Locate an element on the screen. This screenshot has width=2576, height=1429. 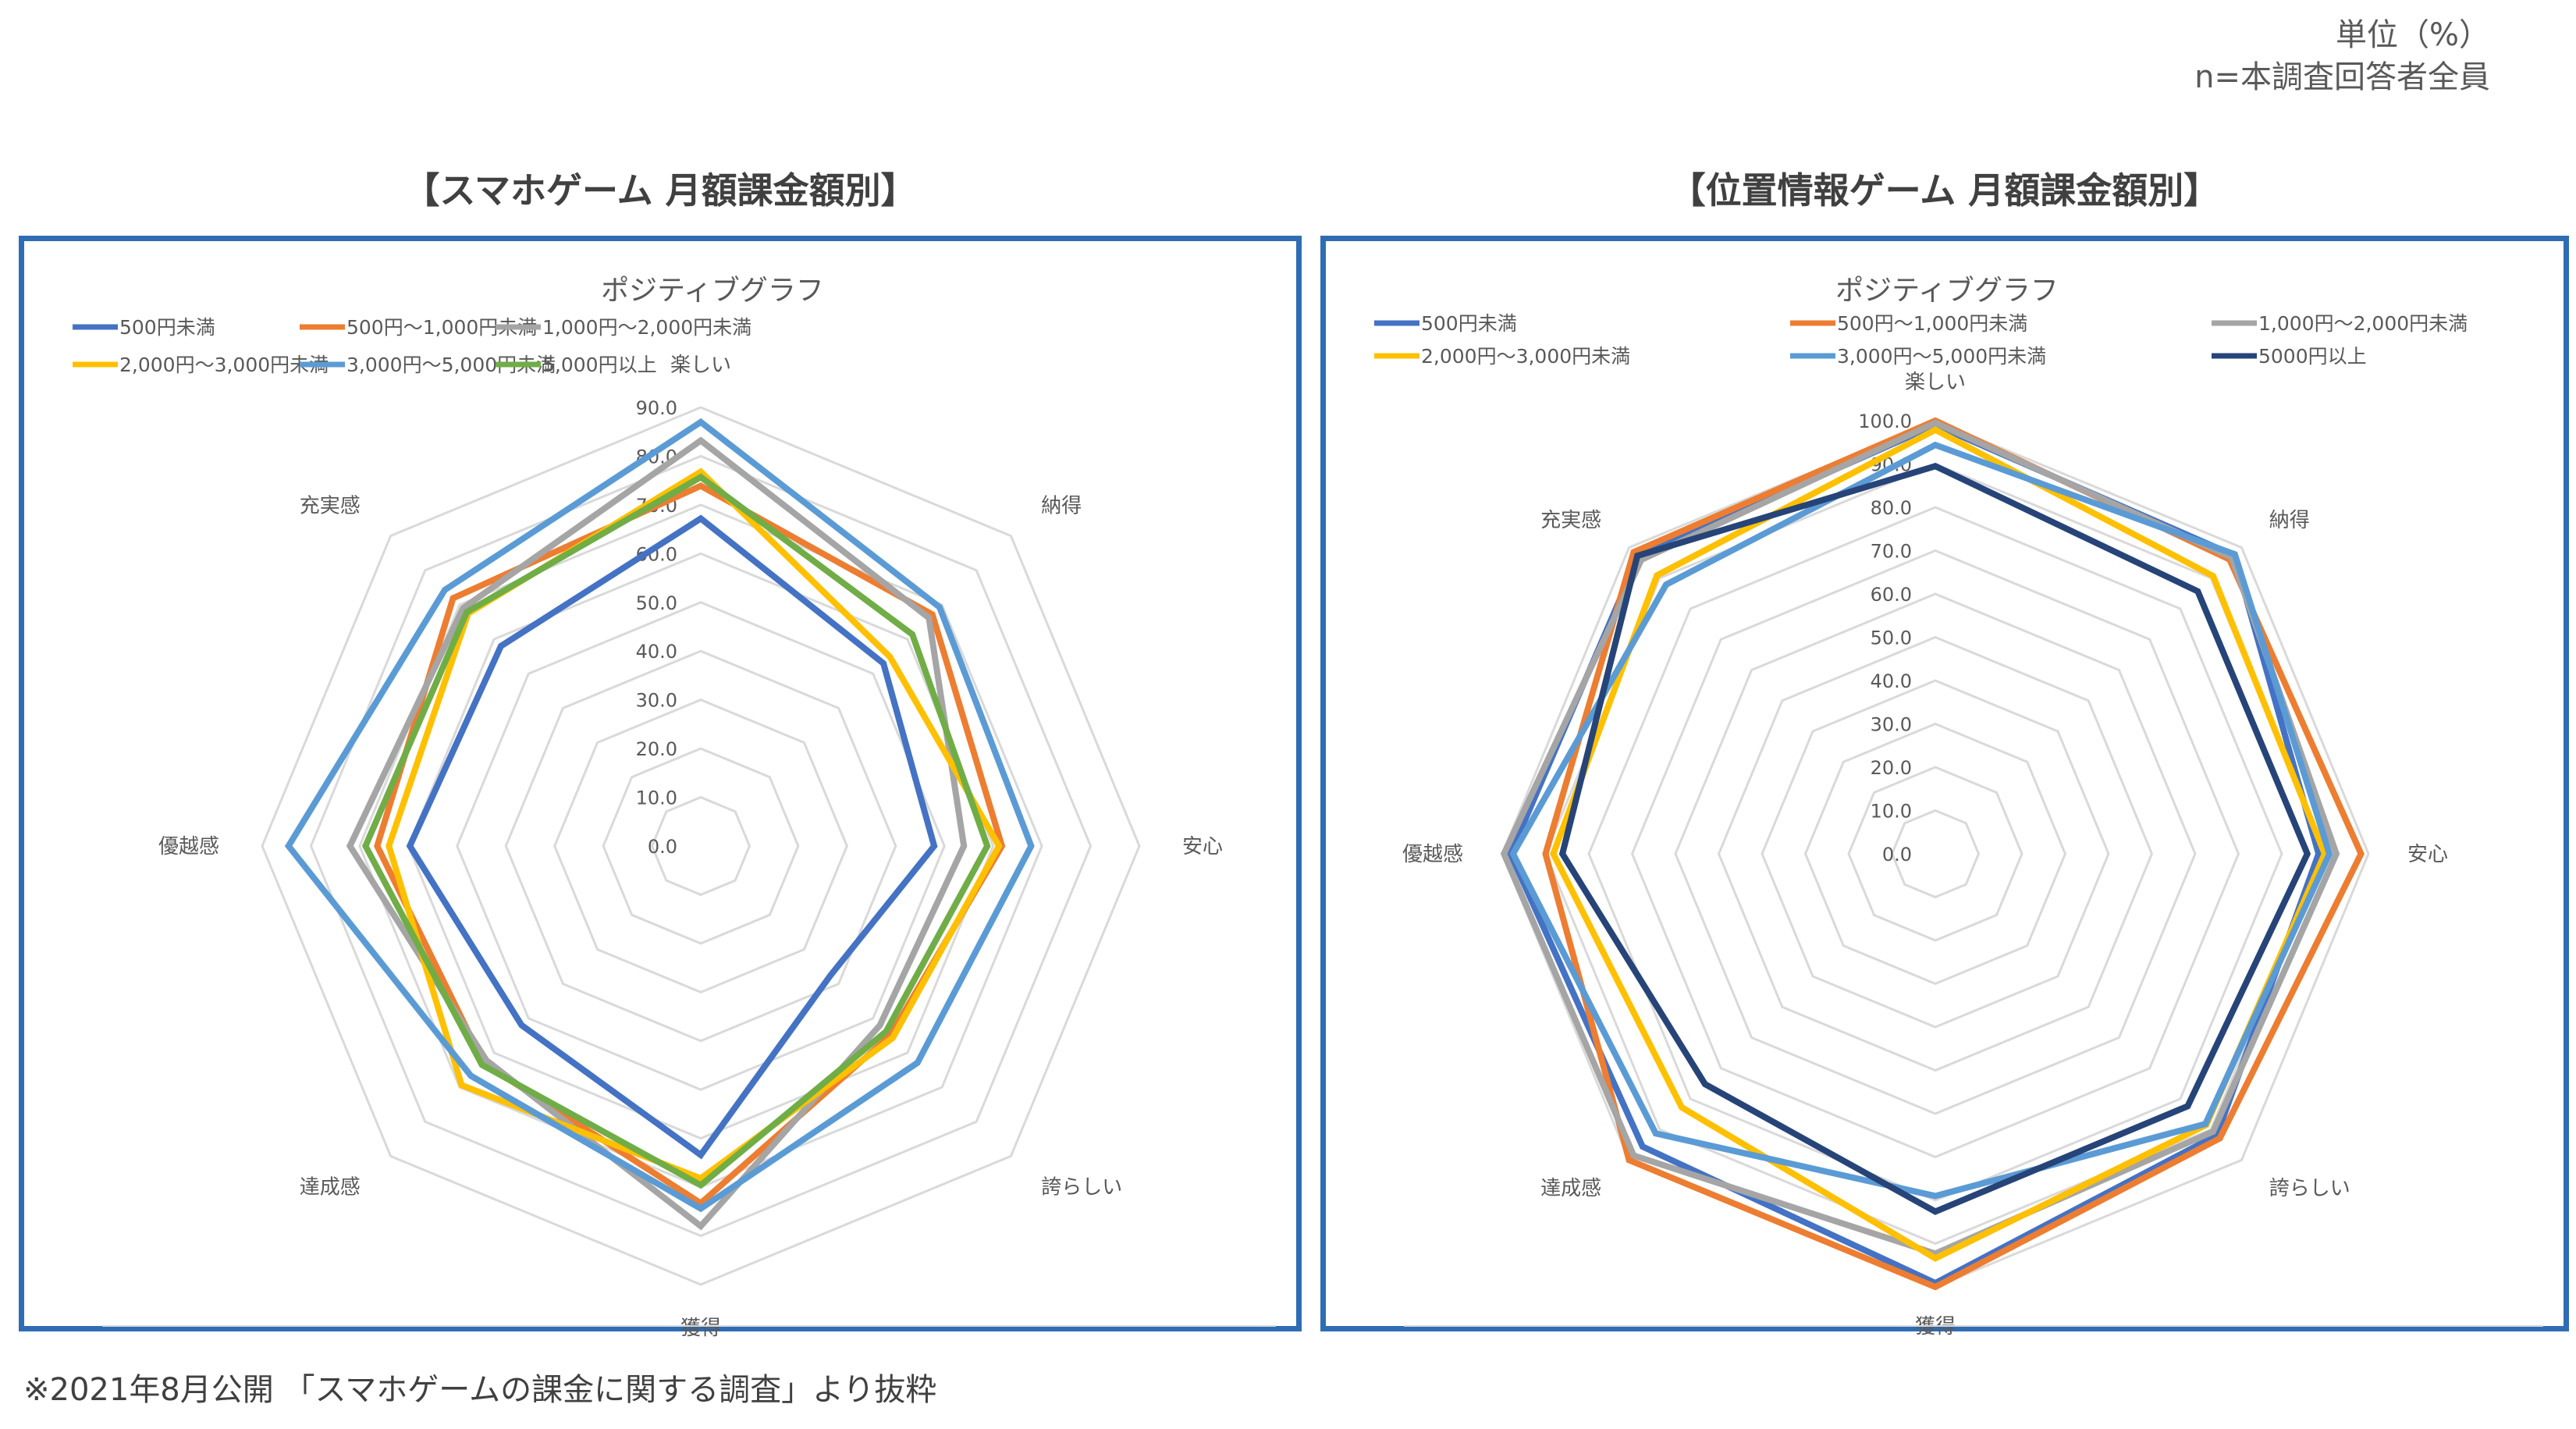
legend-label: 500円～1,000円未満 is located at coordinates (1932, 323).